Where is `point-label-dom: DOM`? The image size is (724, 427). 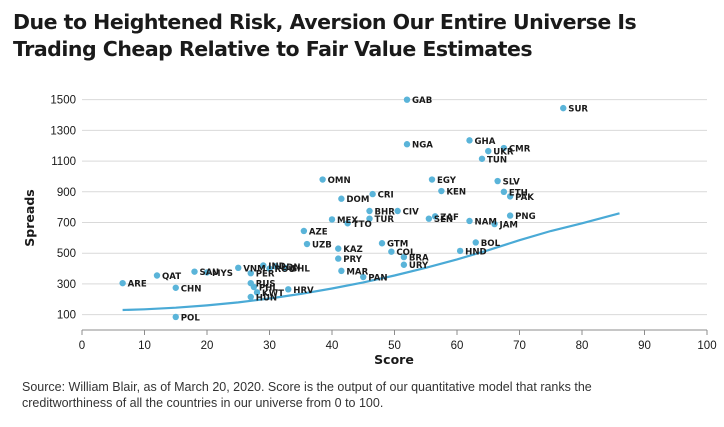 point-label-dom: DOM is located at coordinates (357, 200).